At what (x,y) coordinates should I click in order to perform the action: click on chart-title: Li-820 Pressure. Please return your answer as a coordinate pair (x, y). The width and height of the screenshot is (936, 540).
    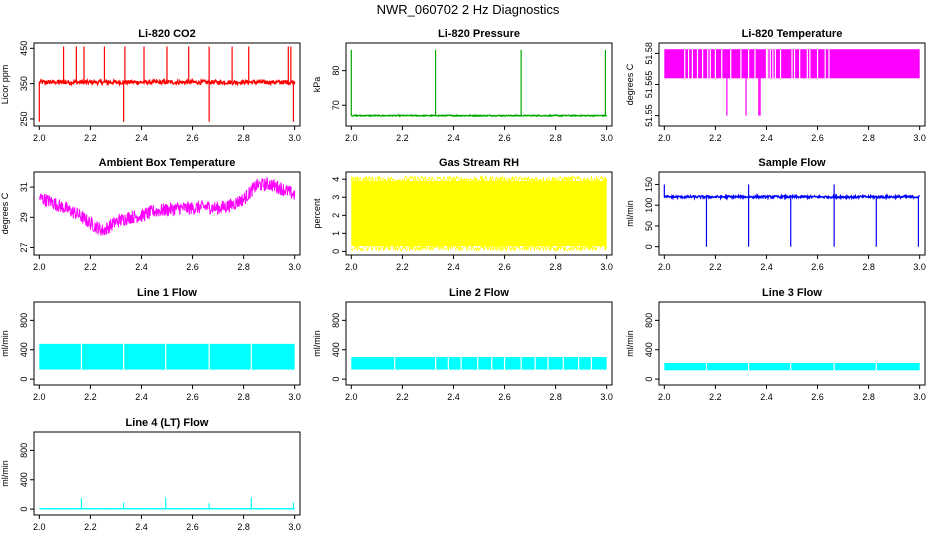
    Looking at the image, I should click on (479, 34).